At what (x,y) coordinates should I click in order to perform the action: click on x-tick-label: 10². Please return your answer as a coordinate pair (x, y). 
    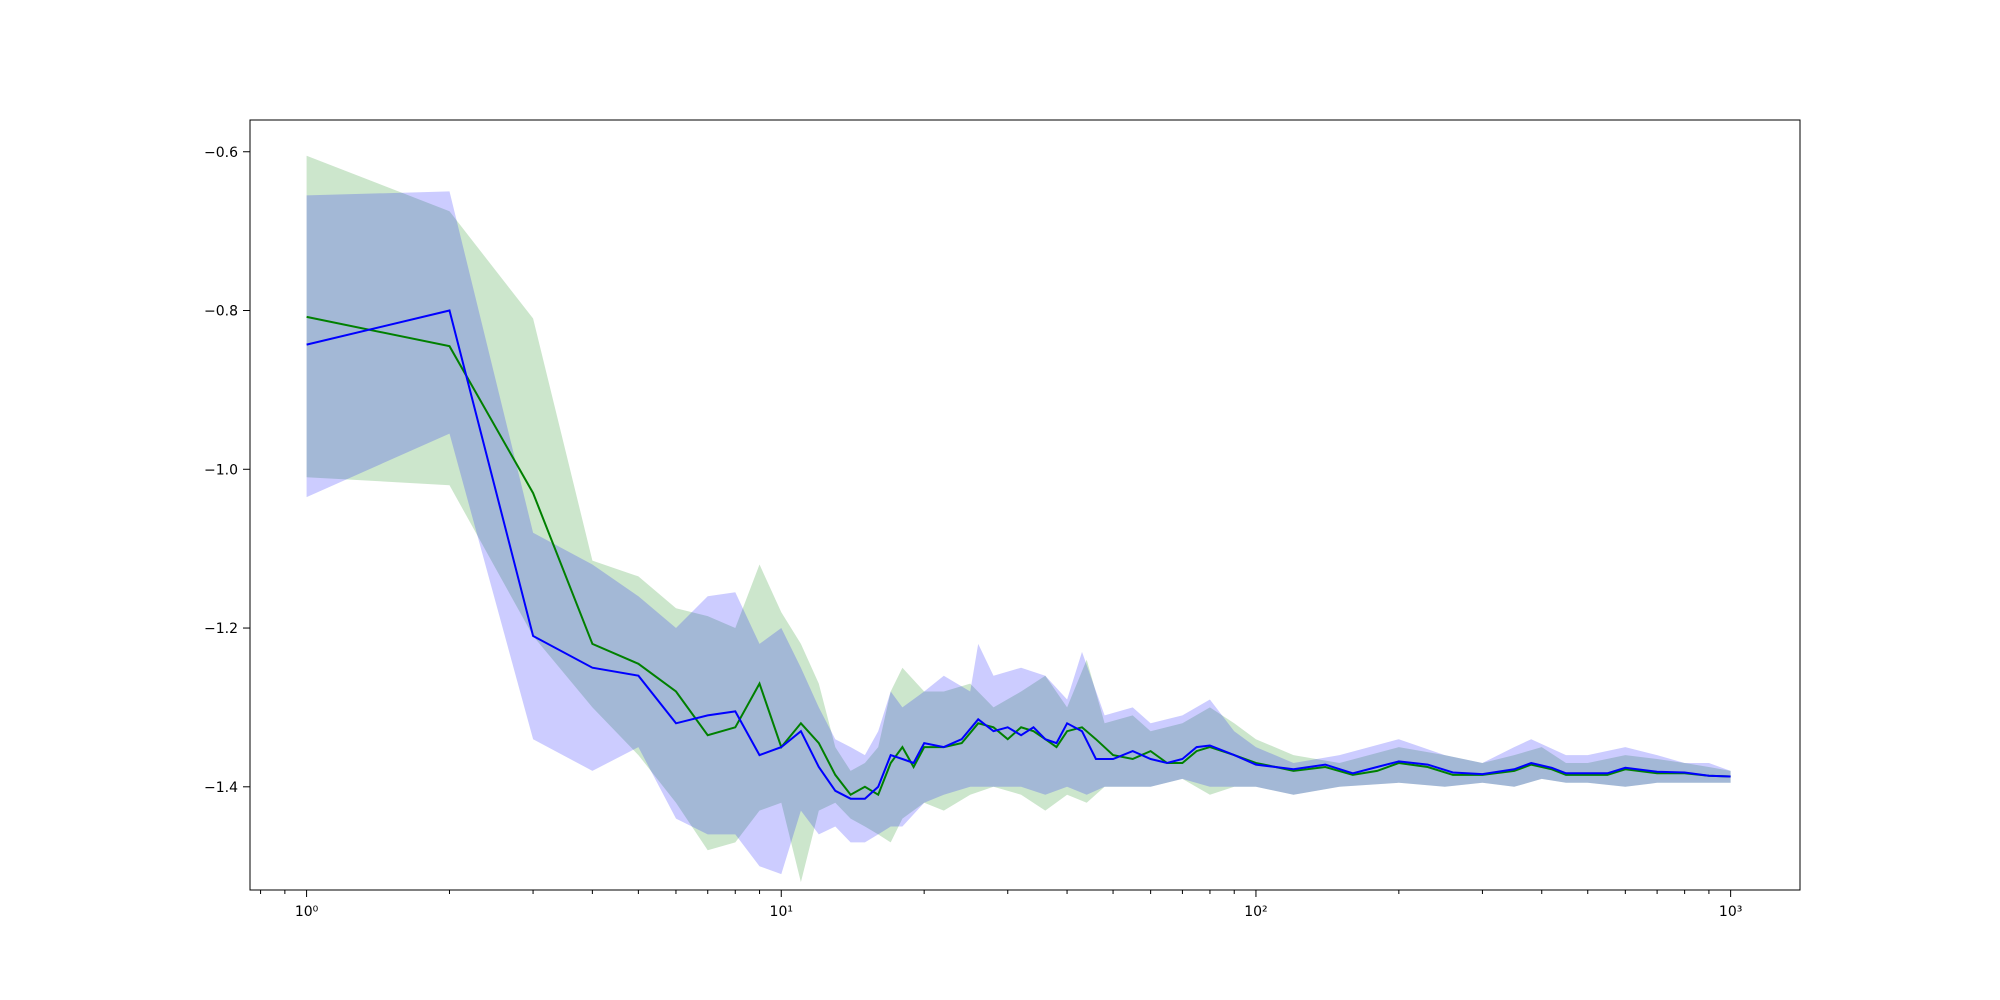
    Looking at the image, I should click on (1255, 912).